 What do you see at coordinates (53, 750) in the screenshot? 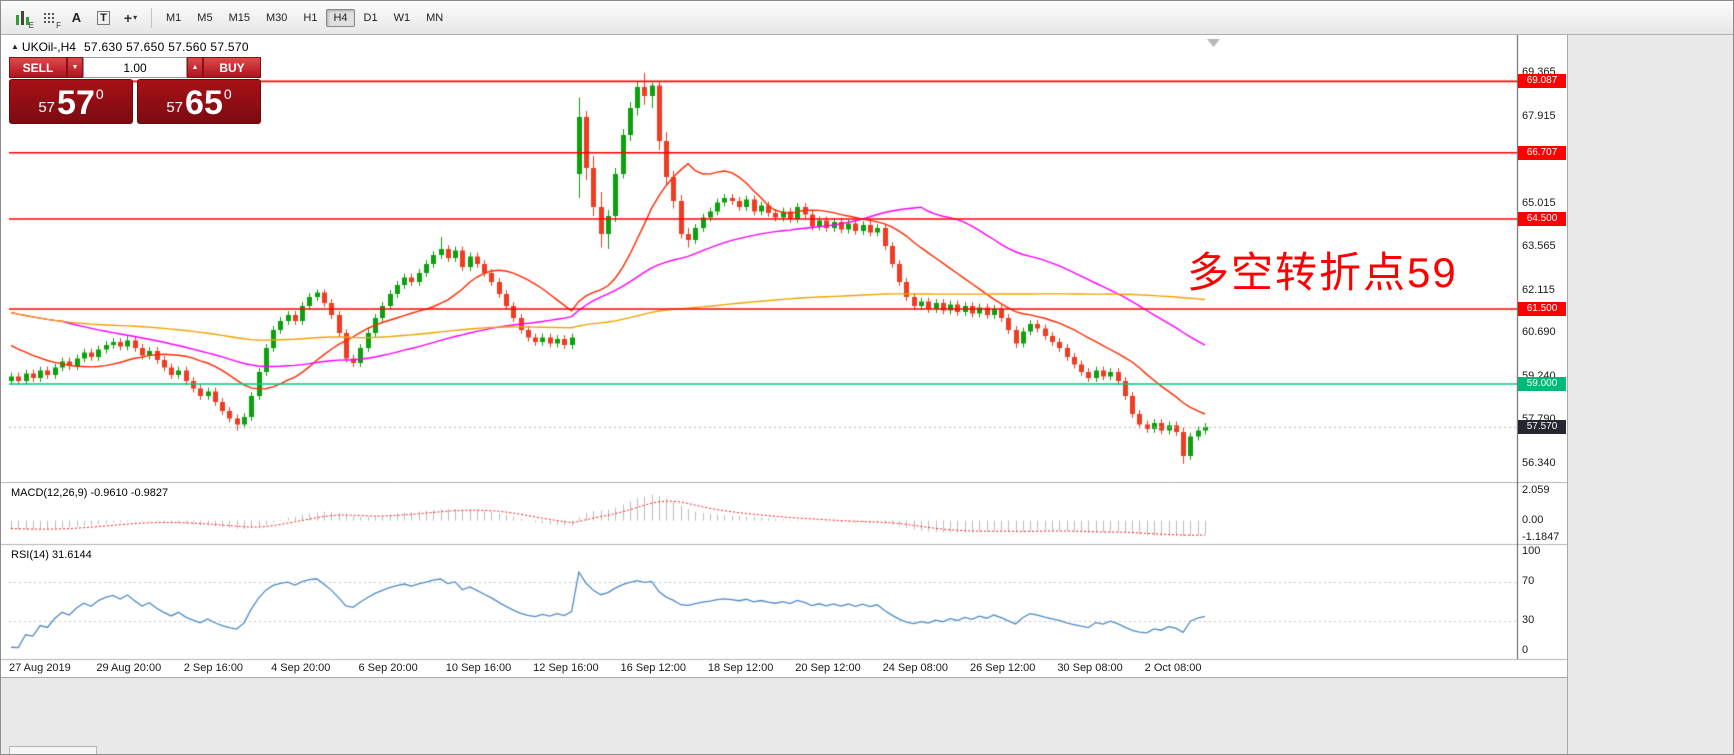
I see `minimized-window-tab` at bounding box center [53, 750].